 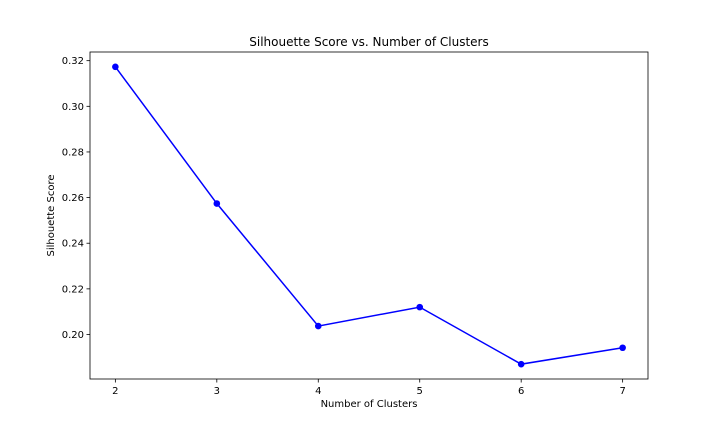 I want to click on y-axis: 0.20 0.22 0.24 0.26 0.28 0.30 0.32, so click(x=76, y=198).